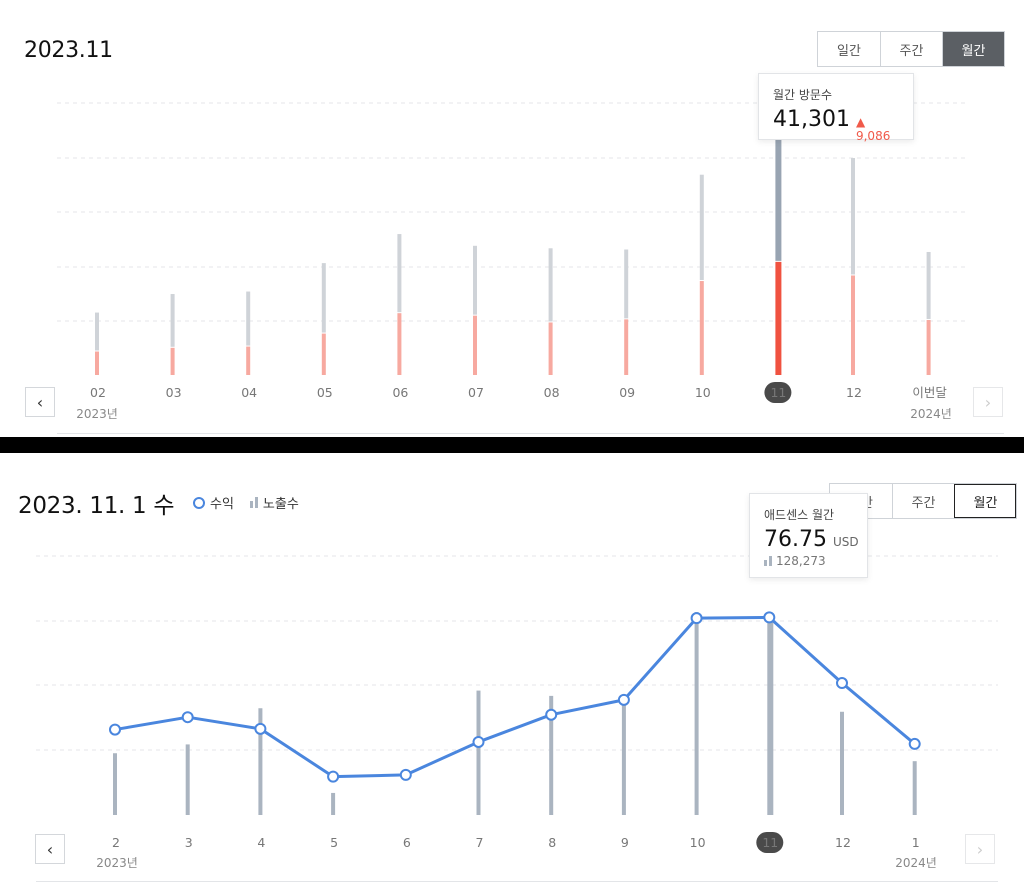  I want to click on chevron-left-icon: ‹, so click(50, 849).